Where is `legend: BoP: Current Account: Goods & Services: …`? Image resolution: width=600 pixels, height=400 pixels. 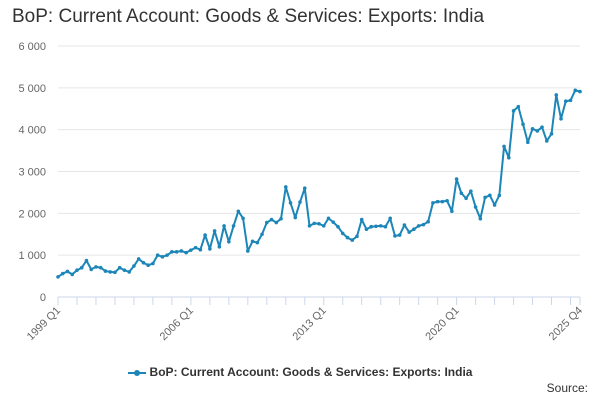
legend: BoP: Current Account: Goods & Services: … is located at coordinates (300, 372).